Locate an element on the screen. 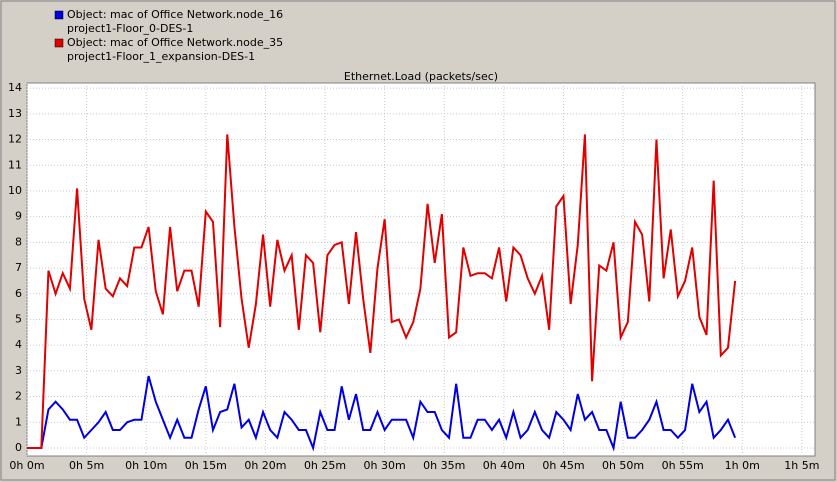 Image resolution: width=837 pixels, height=482 pixels. x-tick-label: 0h 25m is located at coordinates (325, 465).